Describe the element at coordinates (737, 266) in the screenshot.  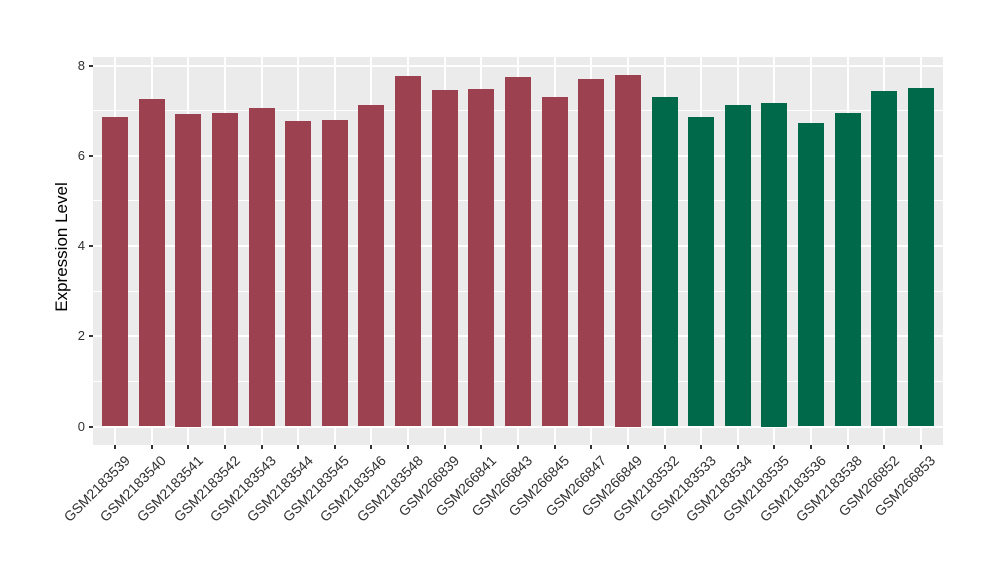
I see `bar-GSM2183534` at that location.